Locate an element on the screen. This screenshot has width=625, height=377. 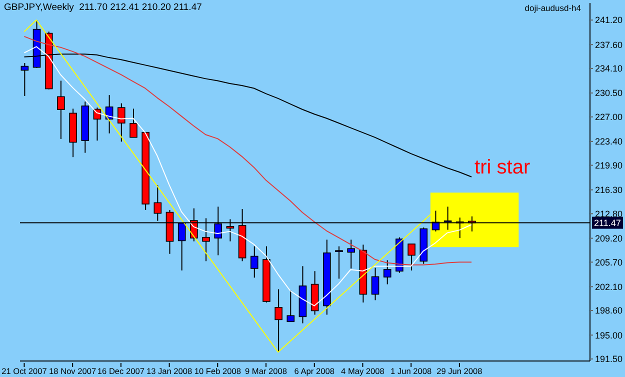
y-tick-label: 216.30 is located at coordinates (609, 190).